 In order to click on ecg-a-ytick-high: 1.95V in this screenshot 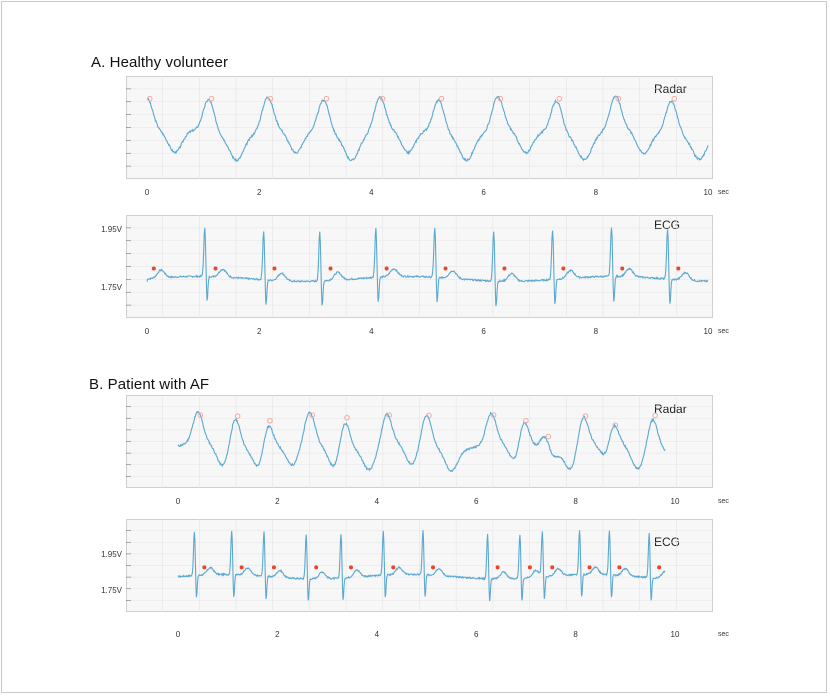, I will do `click(111, 229)`.